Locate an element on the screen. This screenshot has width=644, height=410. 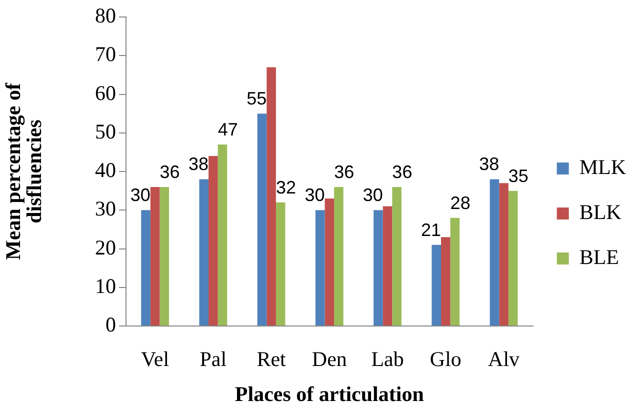
y-tick-label: 80 is located at coordinates (105, 16).